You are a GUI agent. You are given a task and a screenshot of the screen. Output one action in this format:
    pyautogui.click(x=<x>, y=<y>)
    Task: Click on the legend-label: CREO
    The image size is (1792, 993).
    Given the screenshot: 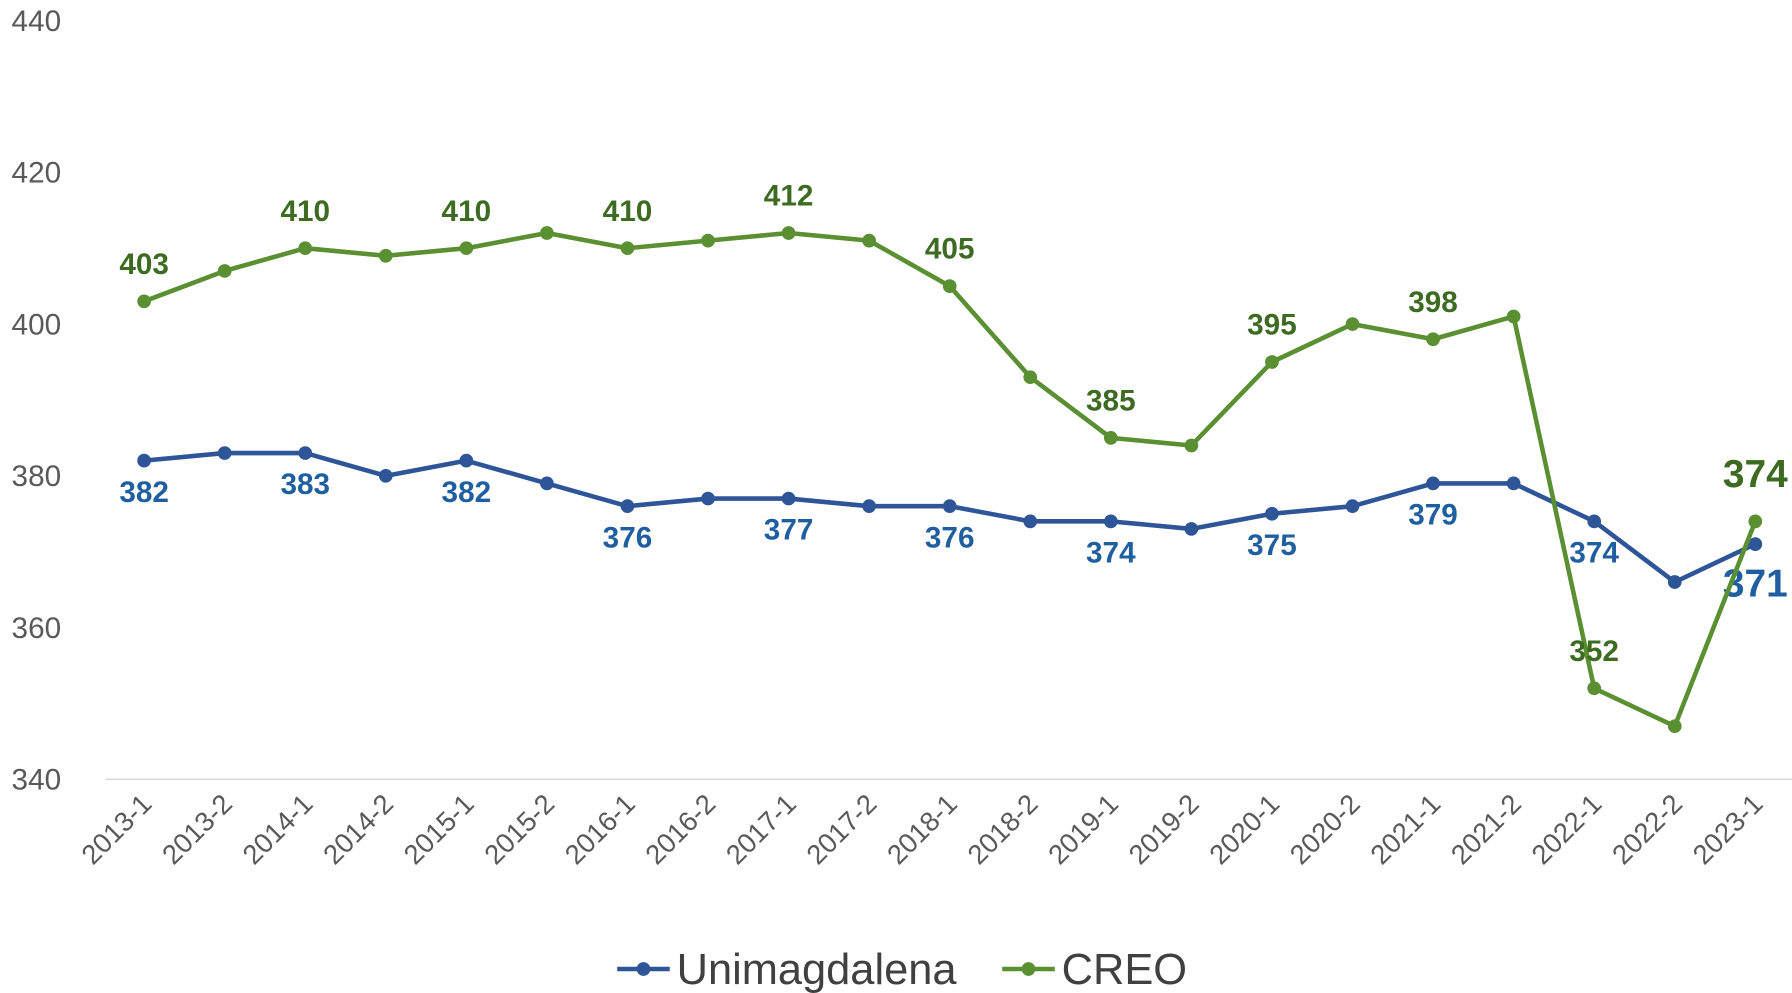 What is the action you would take?
    pyautogui.click(x=1124, y=969)
    